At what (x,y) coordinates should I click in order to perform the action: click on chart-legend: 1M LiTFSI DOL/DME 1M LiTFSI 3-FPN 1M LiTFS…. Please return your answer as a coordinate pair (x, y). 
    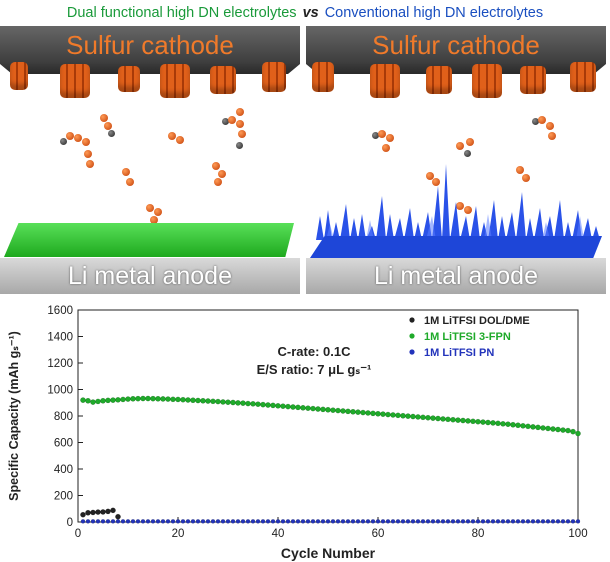
    Looking at the image, I should click on (469, 337).